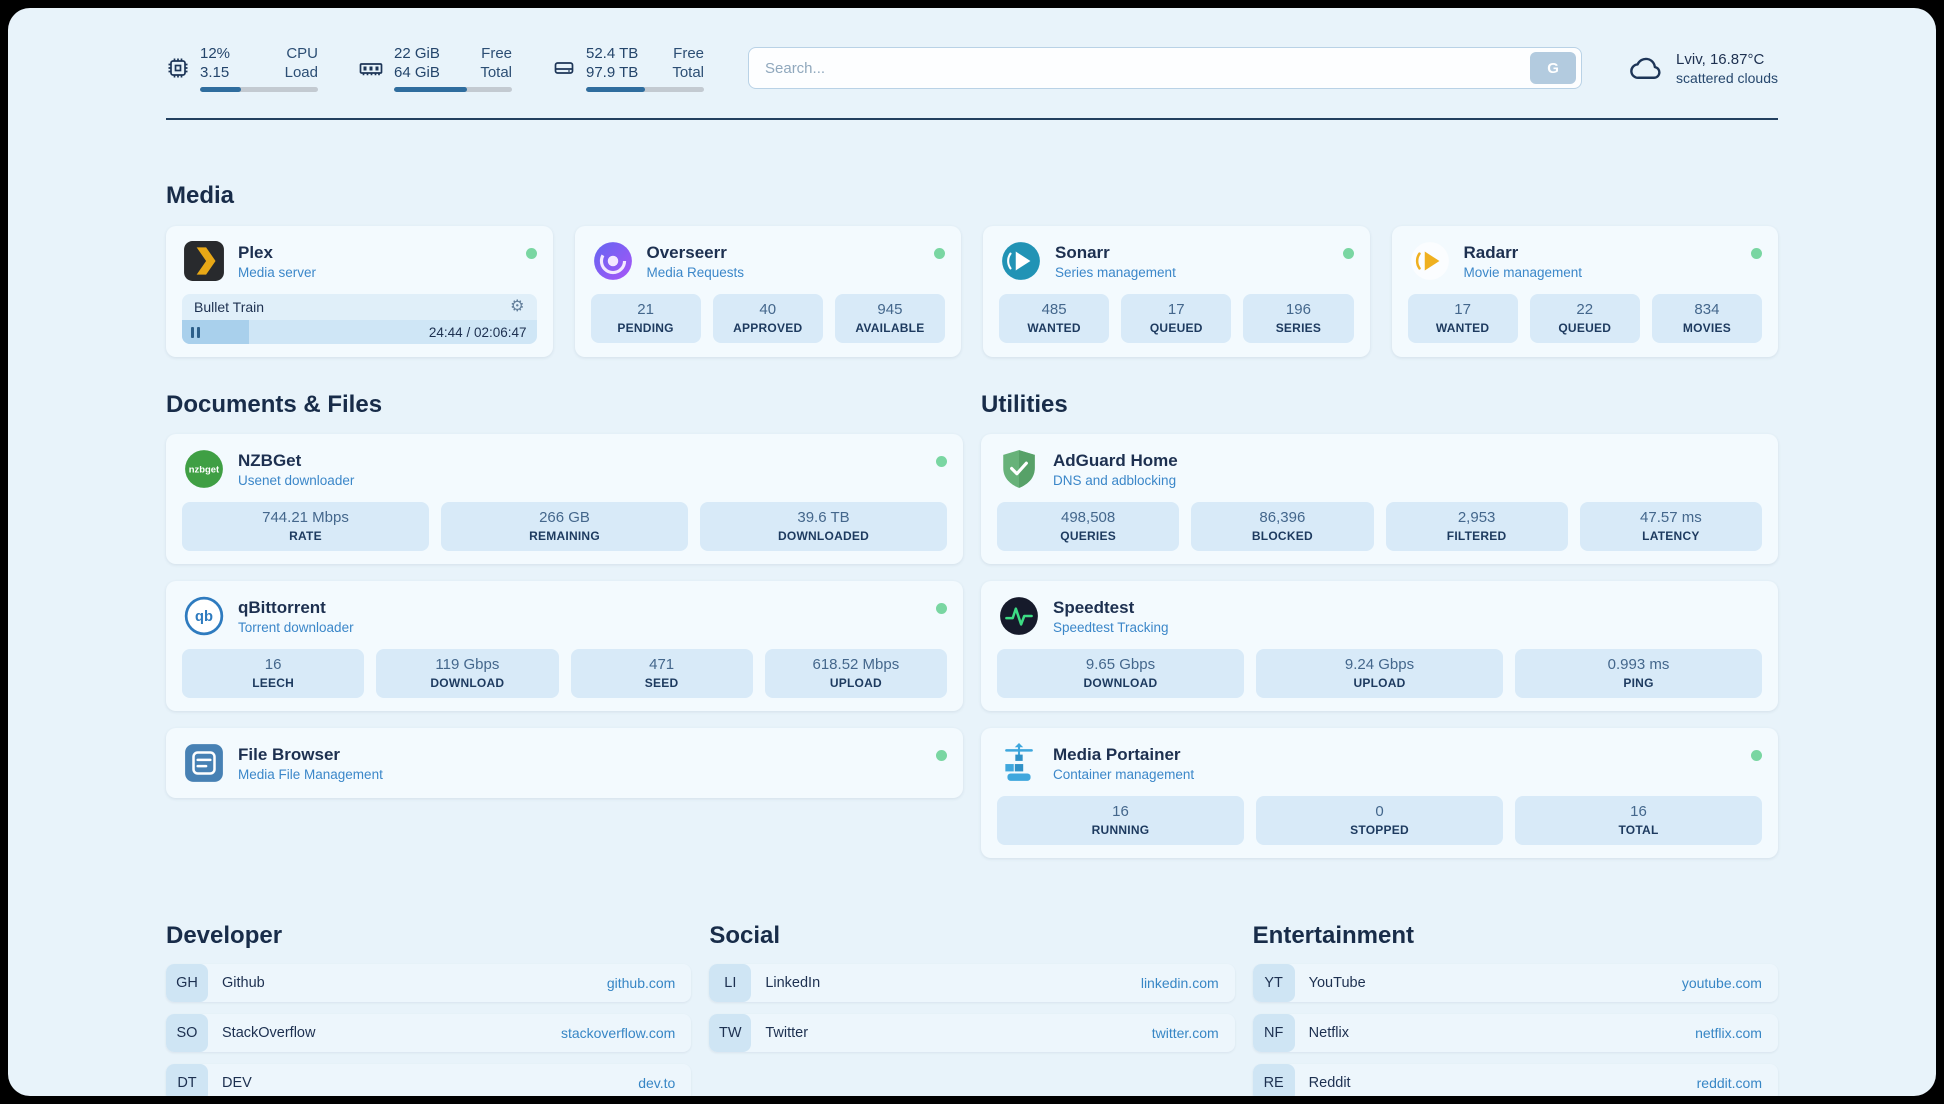 This screenshot has height=1104, width=1944. I want to click on filebrowser-card: File Browser Media File Management, so click(564, 763).